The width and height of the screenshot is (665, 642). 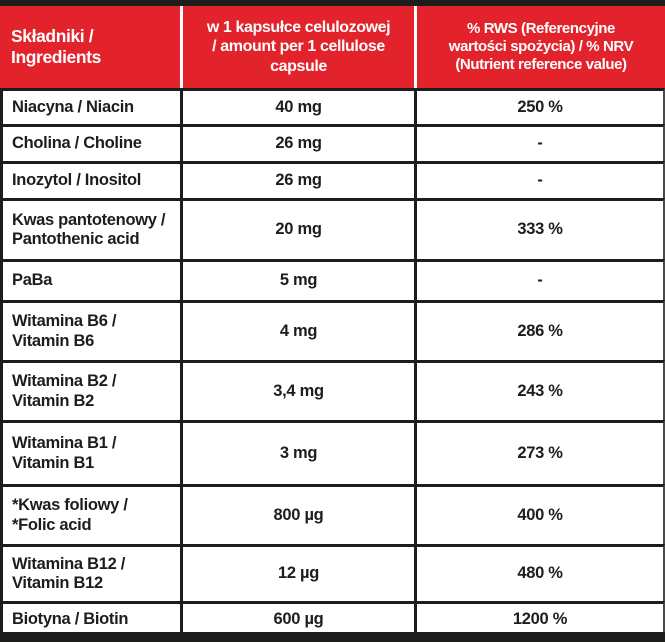 I want to click on ingredient-amount: 5 mg, so click(x=297, y=279).